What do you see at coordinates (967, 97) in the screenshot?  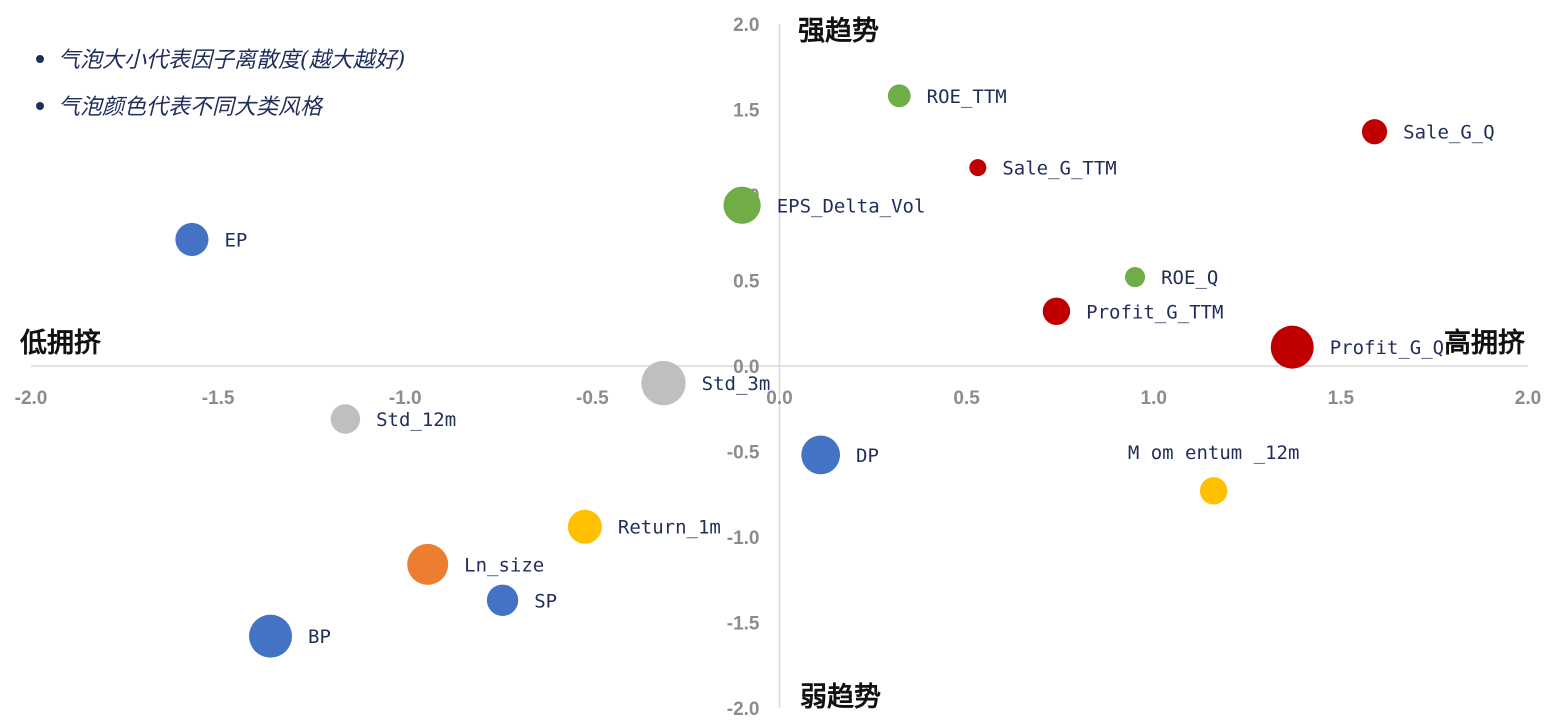 I see `bubble-label: ROE_TTM` at bounding box center [967, 97].